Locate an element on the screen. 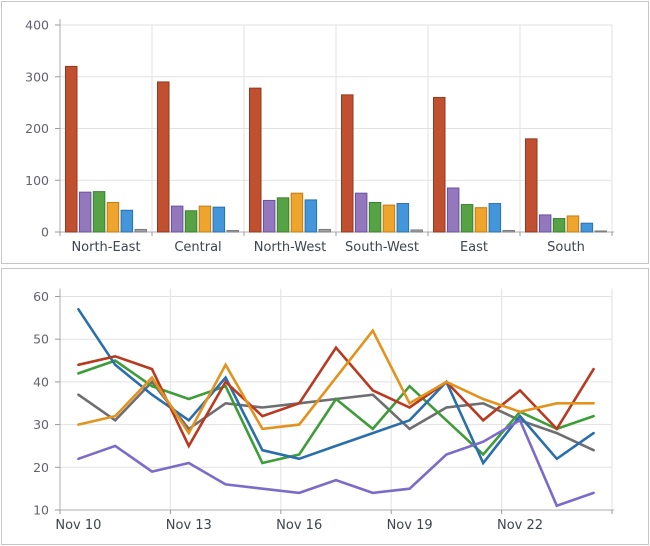 The width and height of the screenshot is (650, 546). y-axis-label: 200 is located at coordinates (37, 128).